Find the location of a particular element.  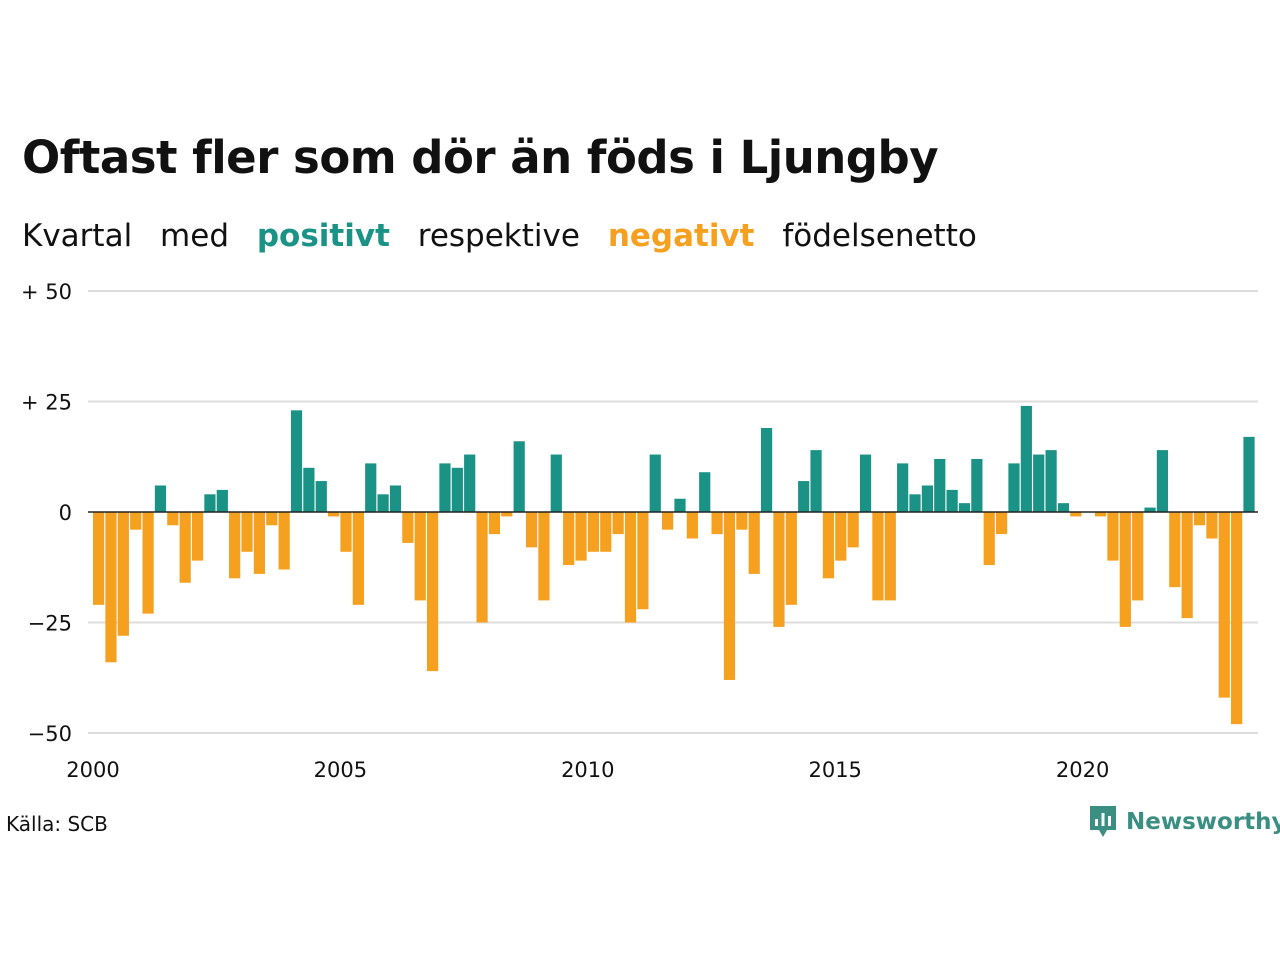

subtitle-word-respektive: respektive is located at coordinates (498, 236).